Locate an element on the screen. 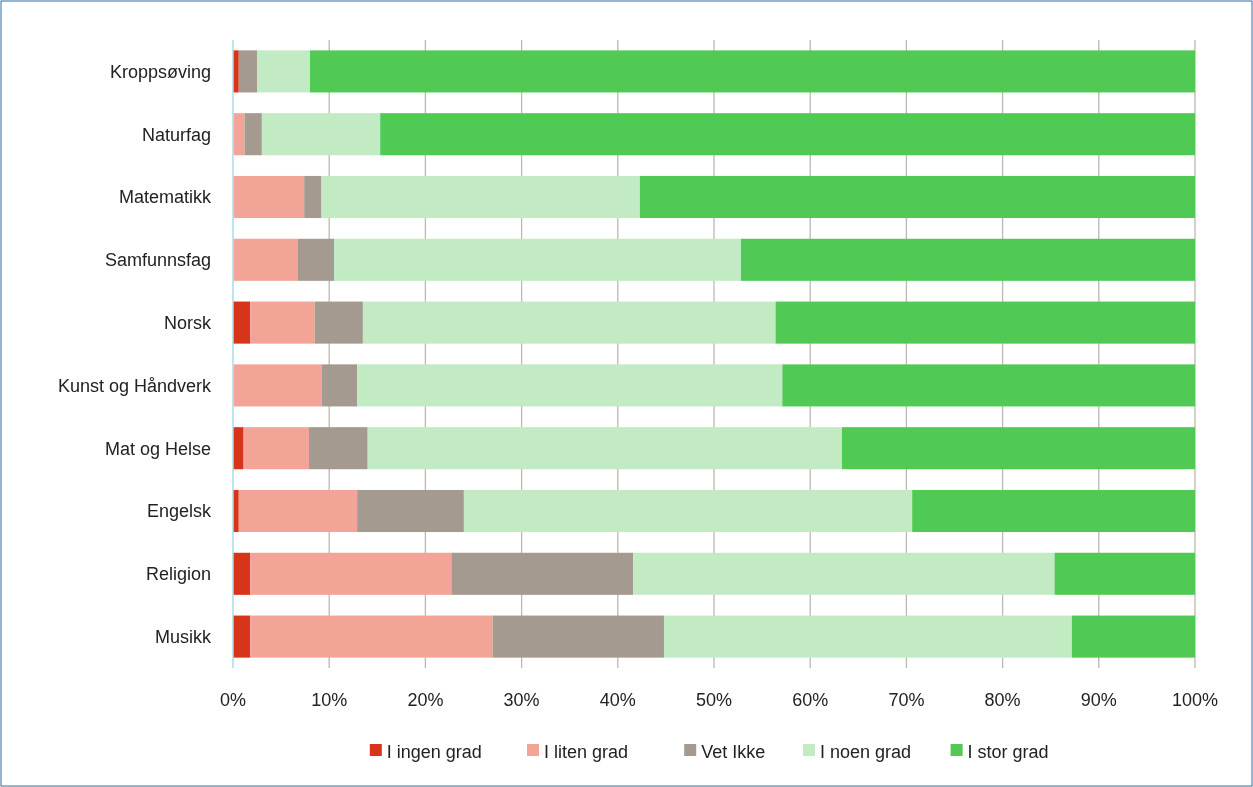 The image size is (1253, 787). y-tick-label: Kroppsøving is located at coordinates (160, 71).